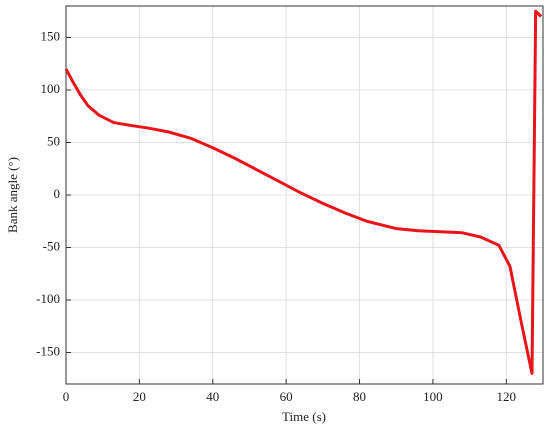 The image size is (550, 434). Describe the element at coordinates (286, 396) in the screenshot. I see `x-tick-label: 60` at that location.